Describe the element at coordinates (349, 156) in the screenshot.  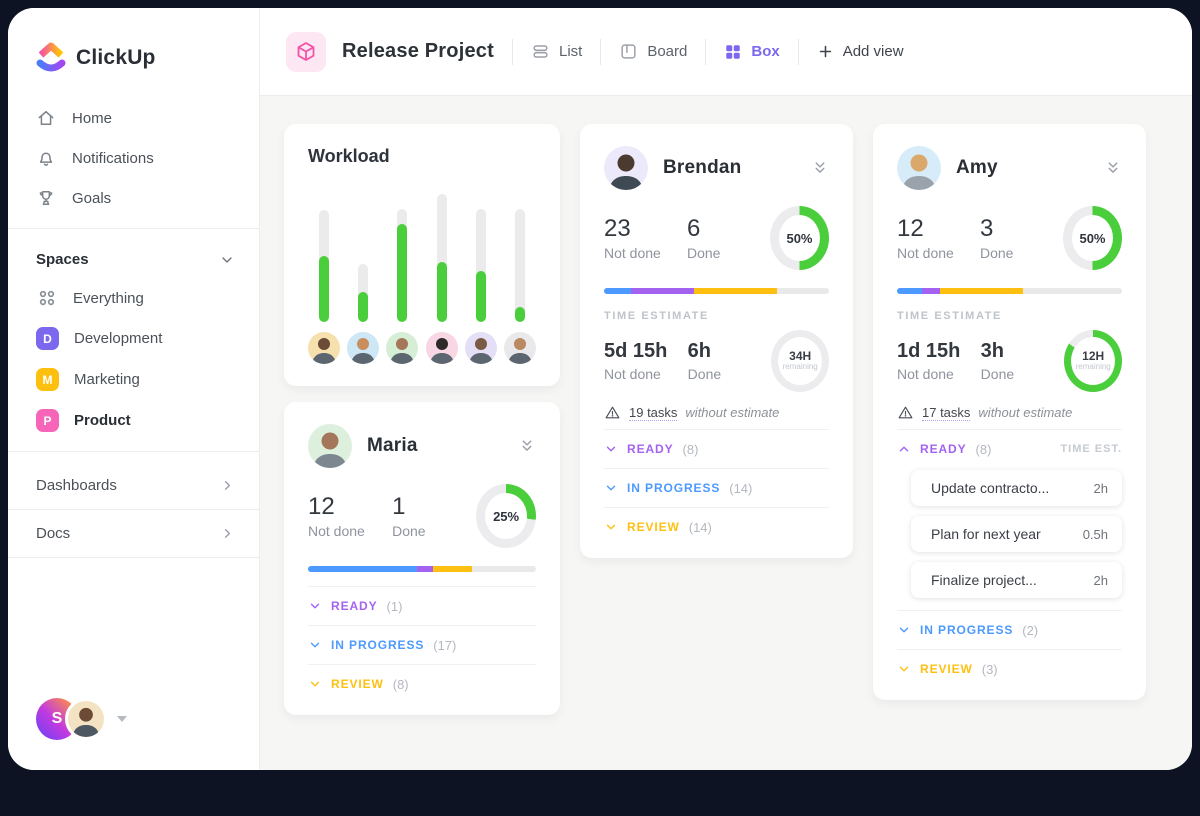
I see `workload-title: Workload` at that location.